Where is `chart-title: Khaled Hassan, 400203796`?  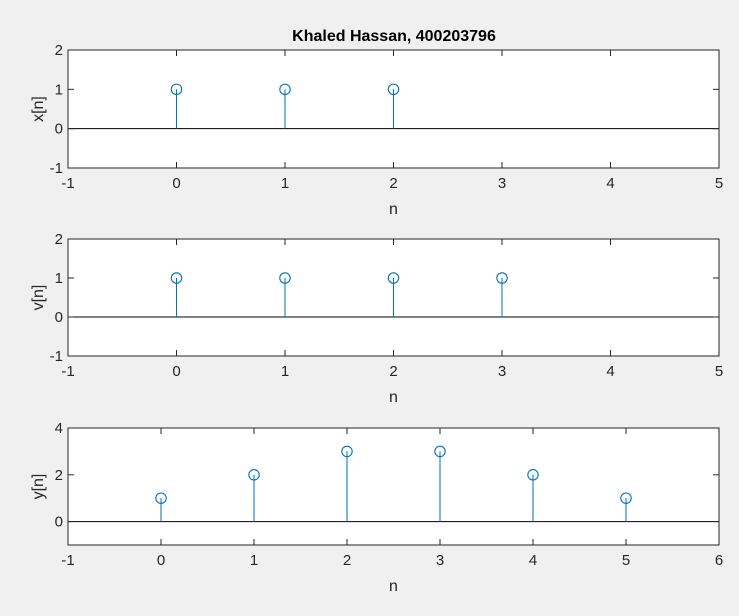
chart-title: Khaled Hassan, 400203796 is located at coordinates (394, 36).